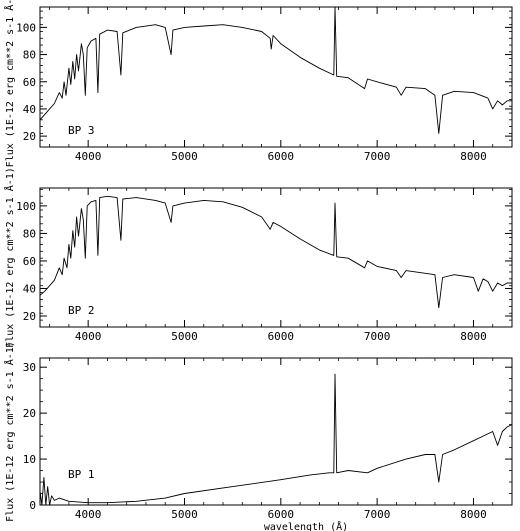  I want to click on y-tick-label: 10, so click(29, 459).